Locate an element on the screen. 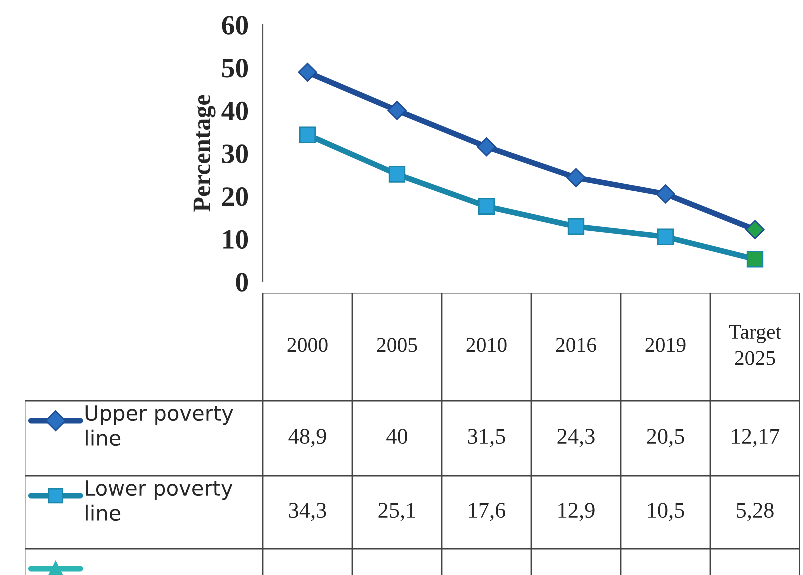  y-tick-label: 50 is located at coordinates (235, 68).